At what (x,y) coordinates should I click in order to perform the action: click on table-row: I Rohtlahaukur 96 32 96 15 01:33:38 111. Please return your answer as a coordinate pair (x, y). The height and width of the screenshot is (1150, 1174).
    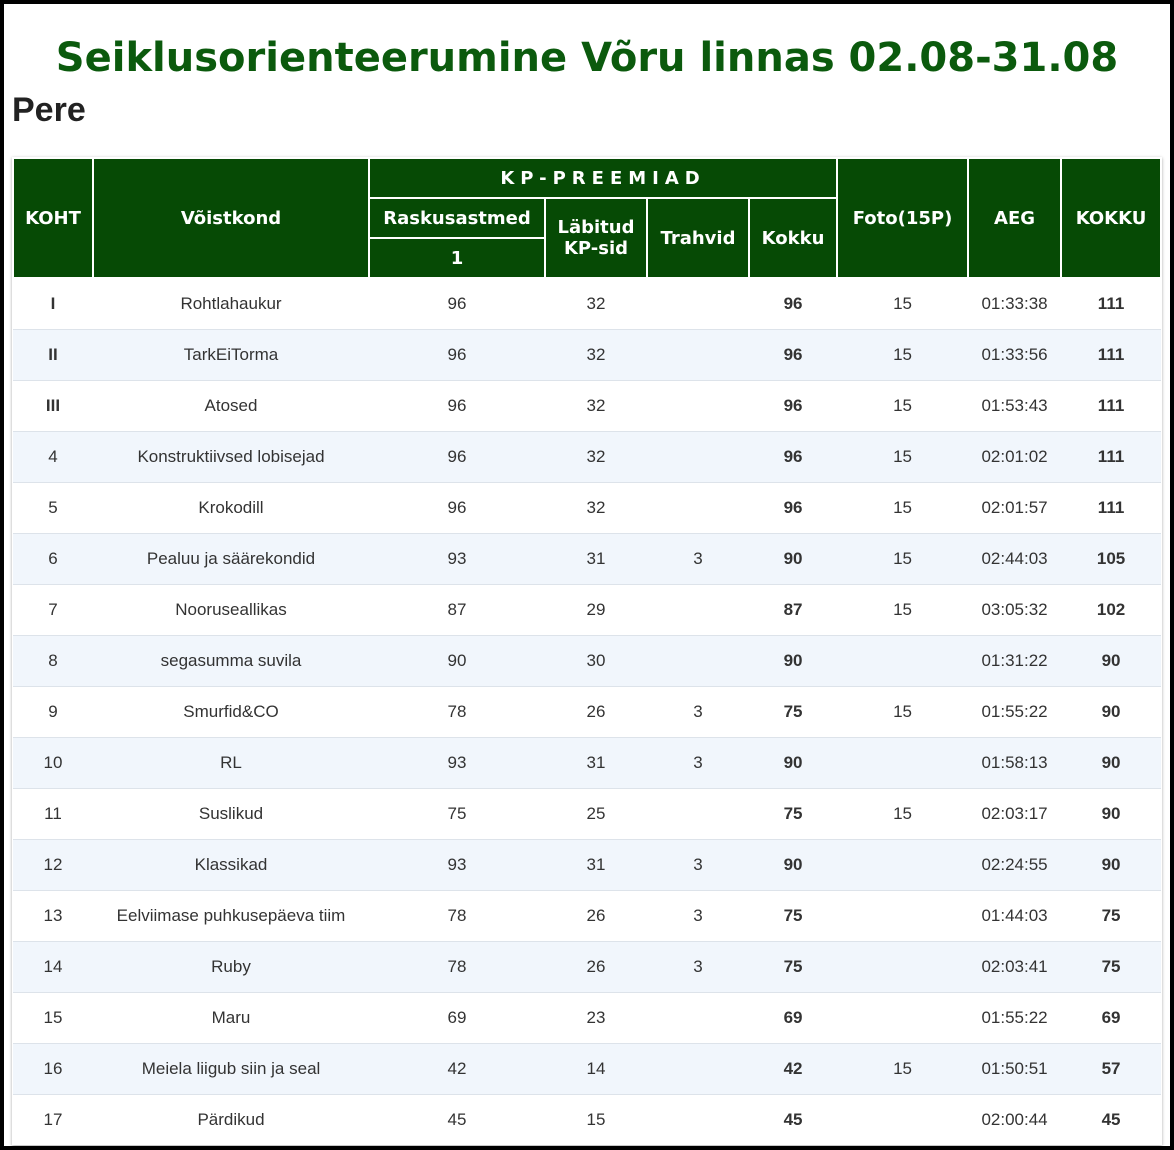
    Looking at the image, I should click on (587, 303).